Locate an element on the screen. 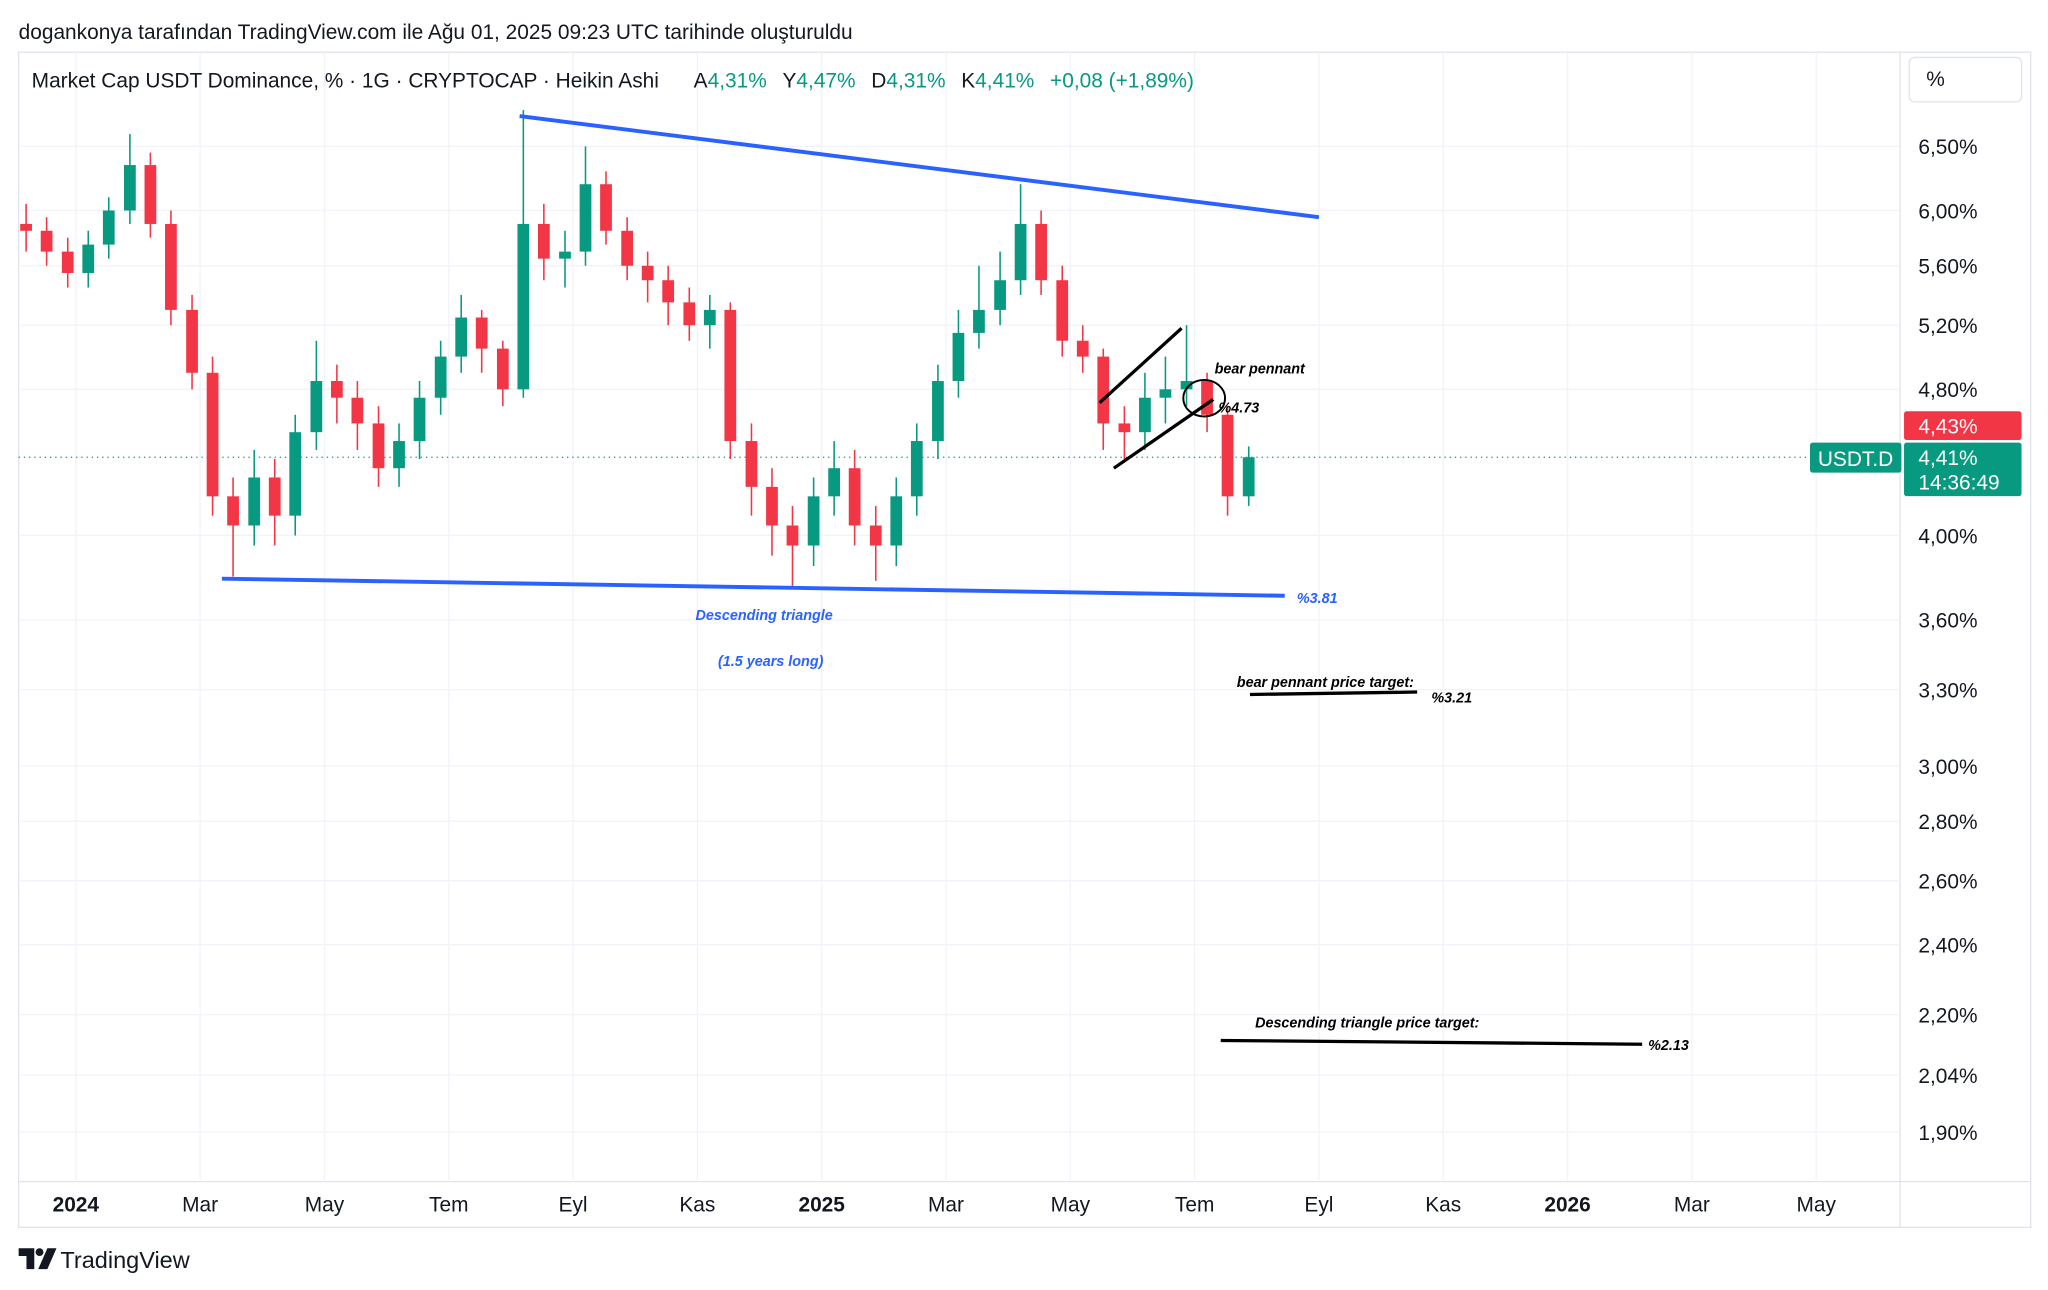  ohlc-key: Y is located at coordinates (789, 80).